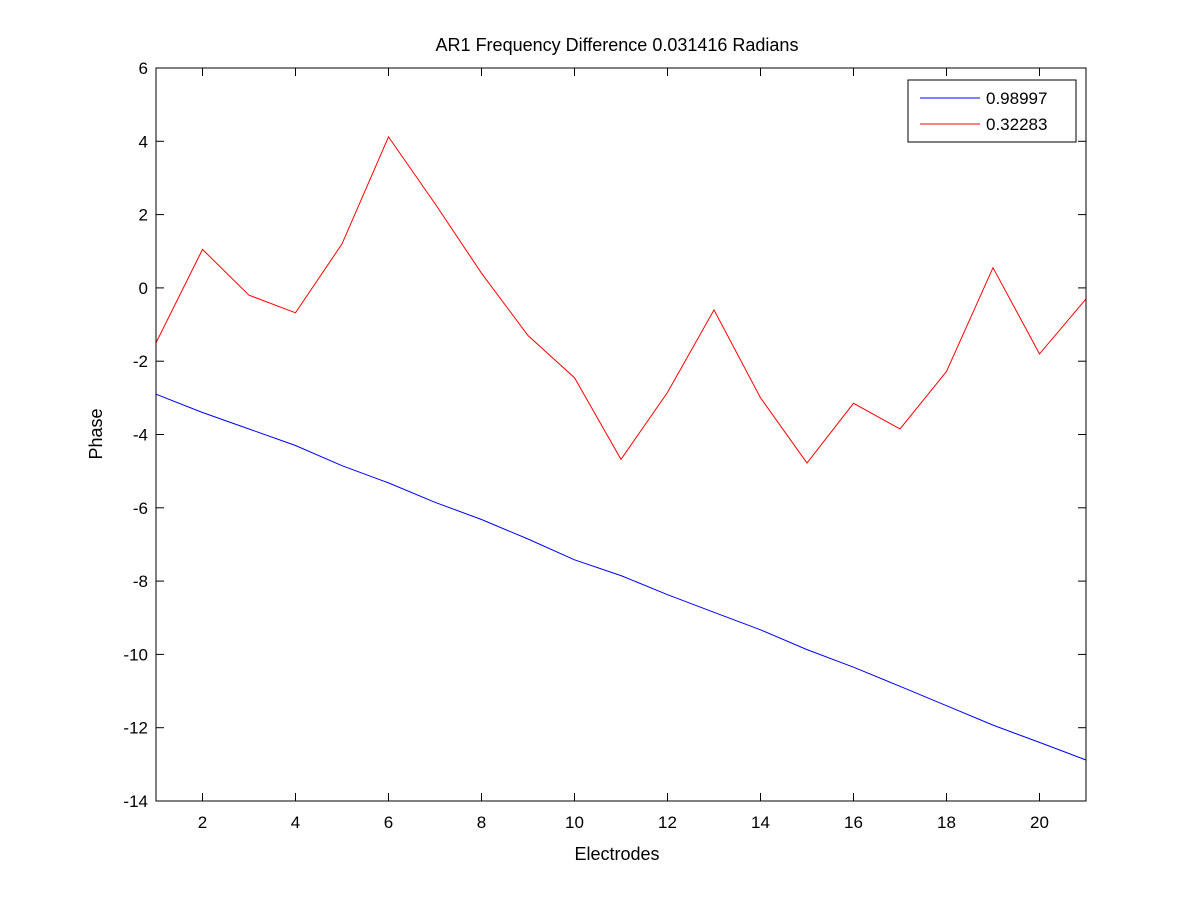 Image resolution: width=1200 pixels, height=906 pixels. I want to click on y-tick-label: -4, so click(140, 435).